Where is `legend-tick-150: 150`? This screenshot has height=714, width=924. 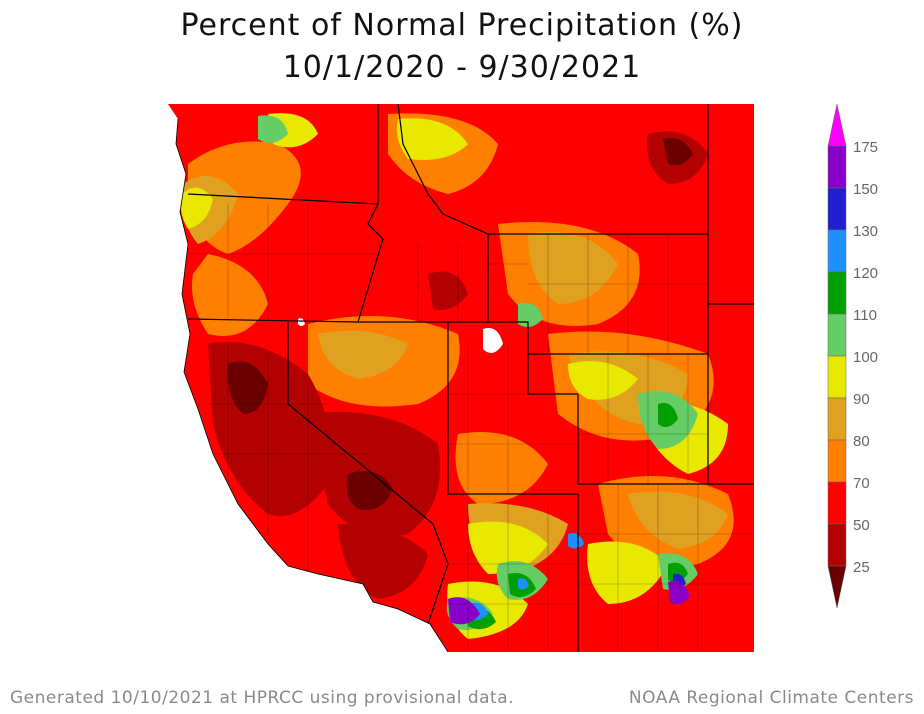
legend-tick-150: 150 is located at coordinates (865, 189).